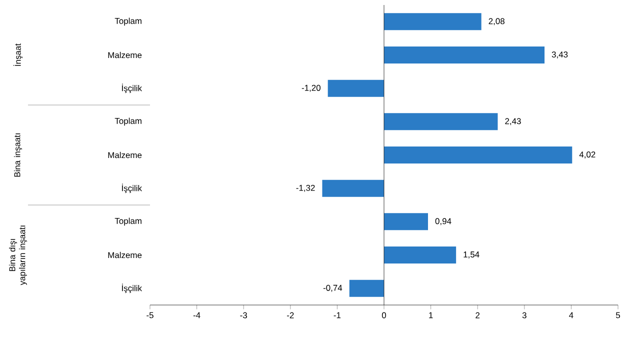  Describe the element at coordinates (513, 122) in the screenshot. I see `data-label: 2,43` at that location.